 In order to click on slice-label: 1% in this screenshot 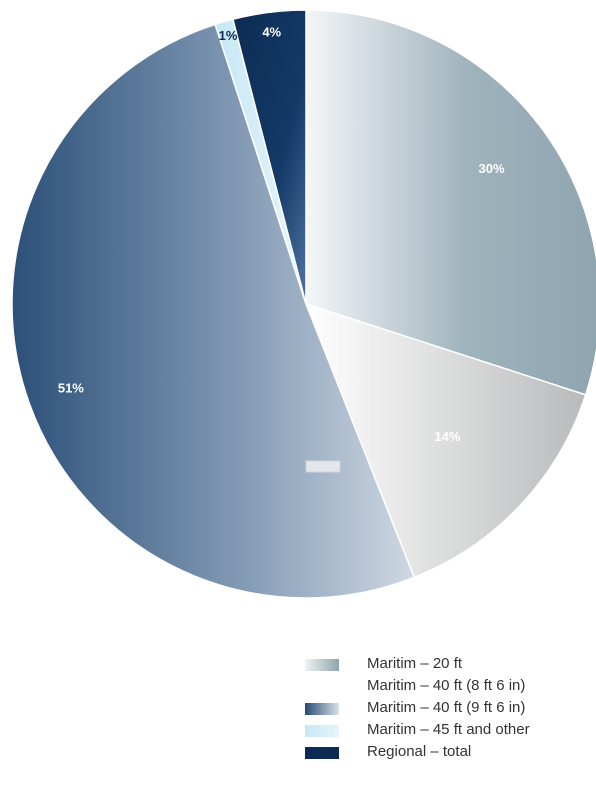, I will do `click(228, 35)`.